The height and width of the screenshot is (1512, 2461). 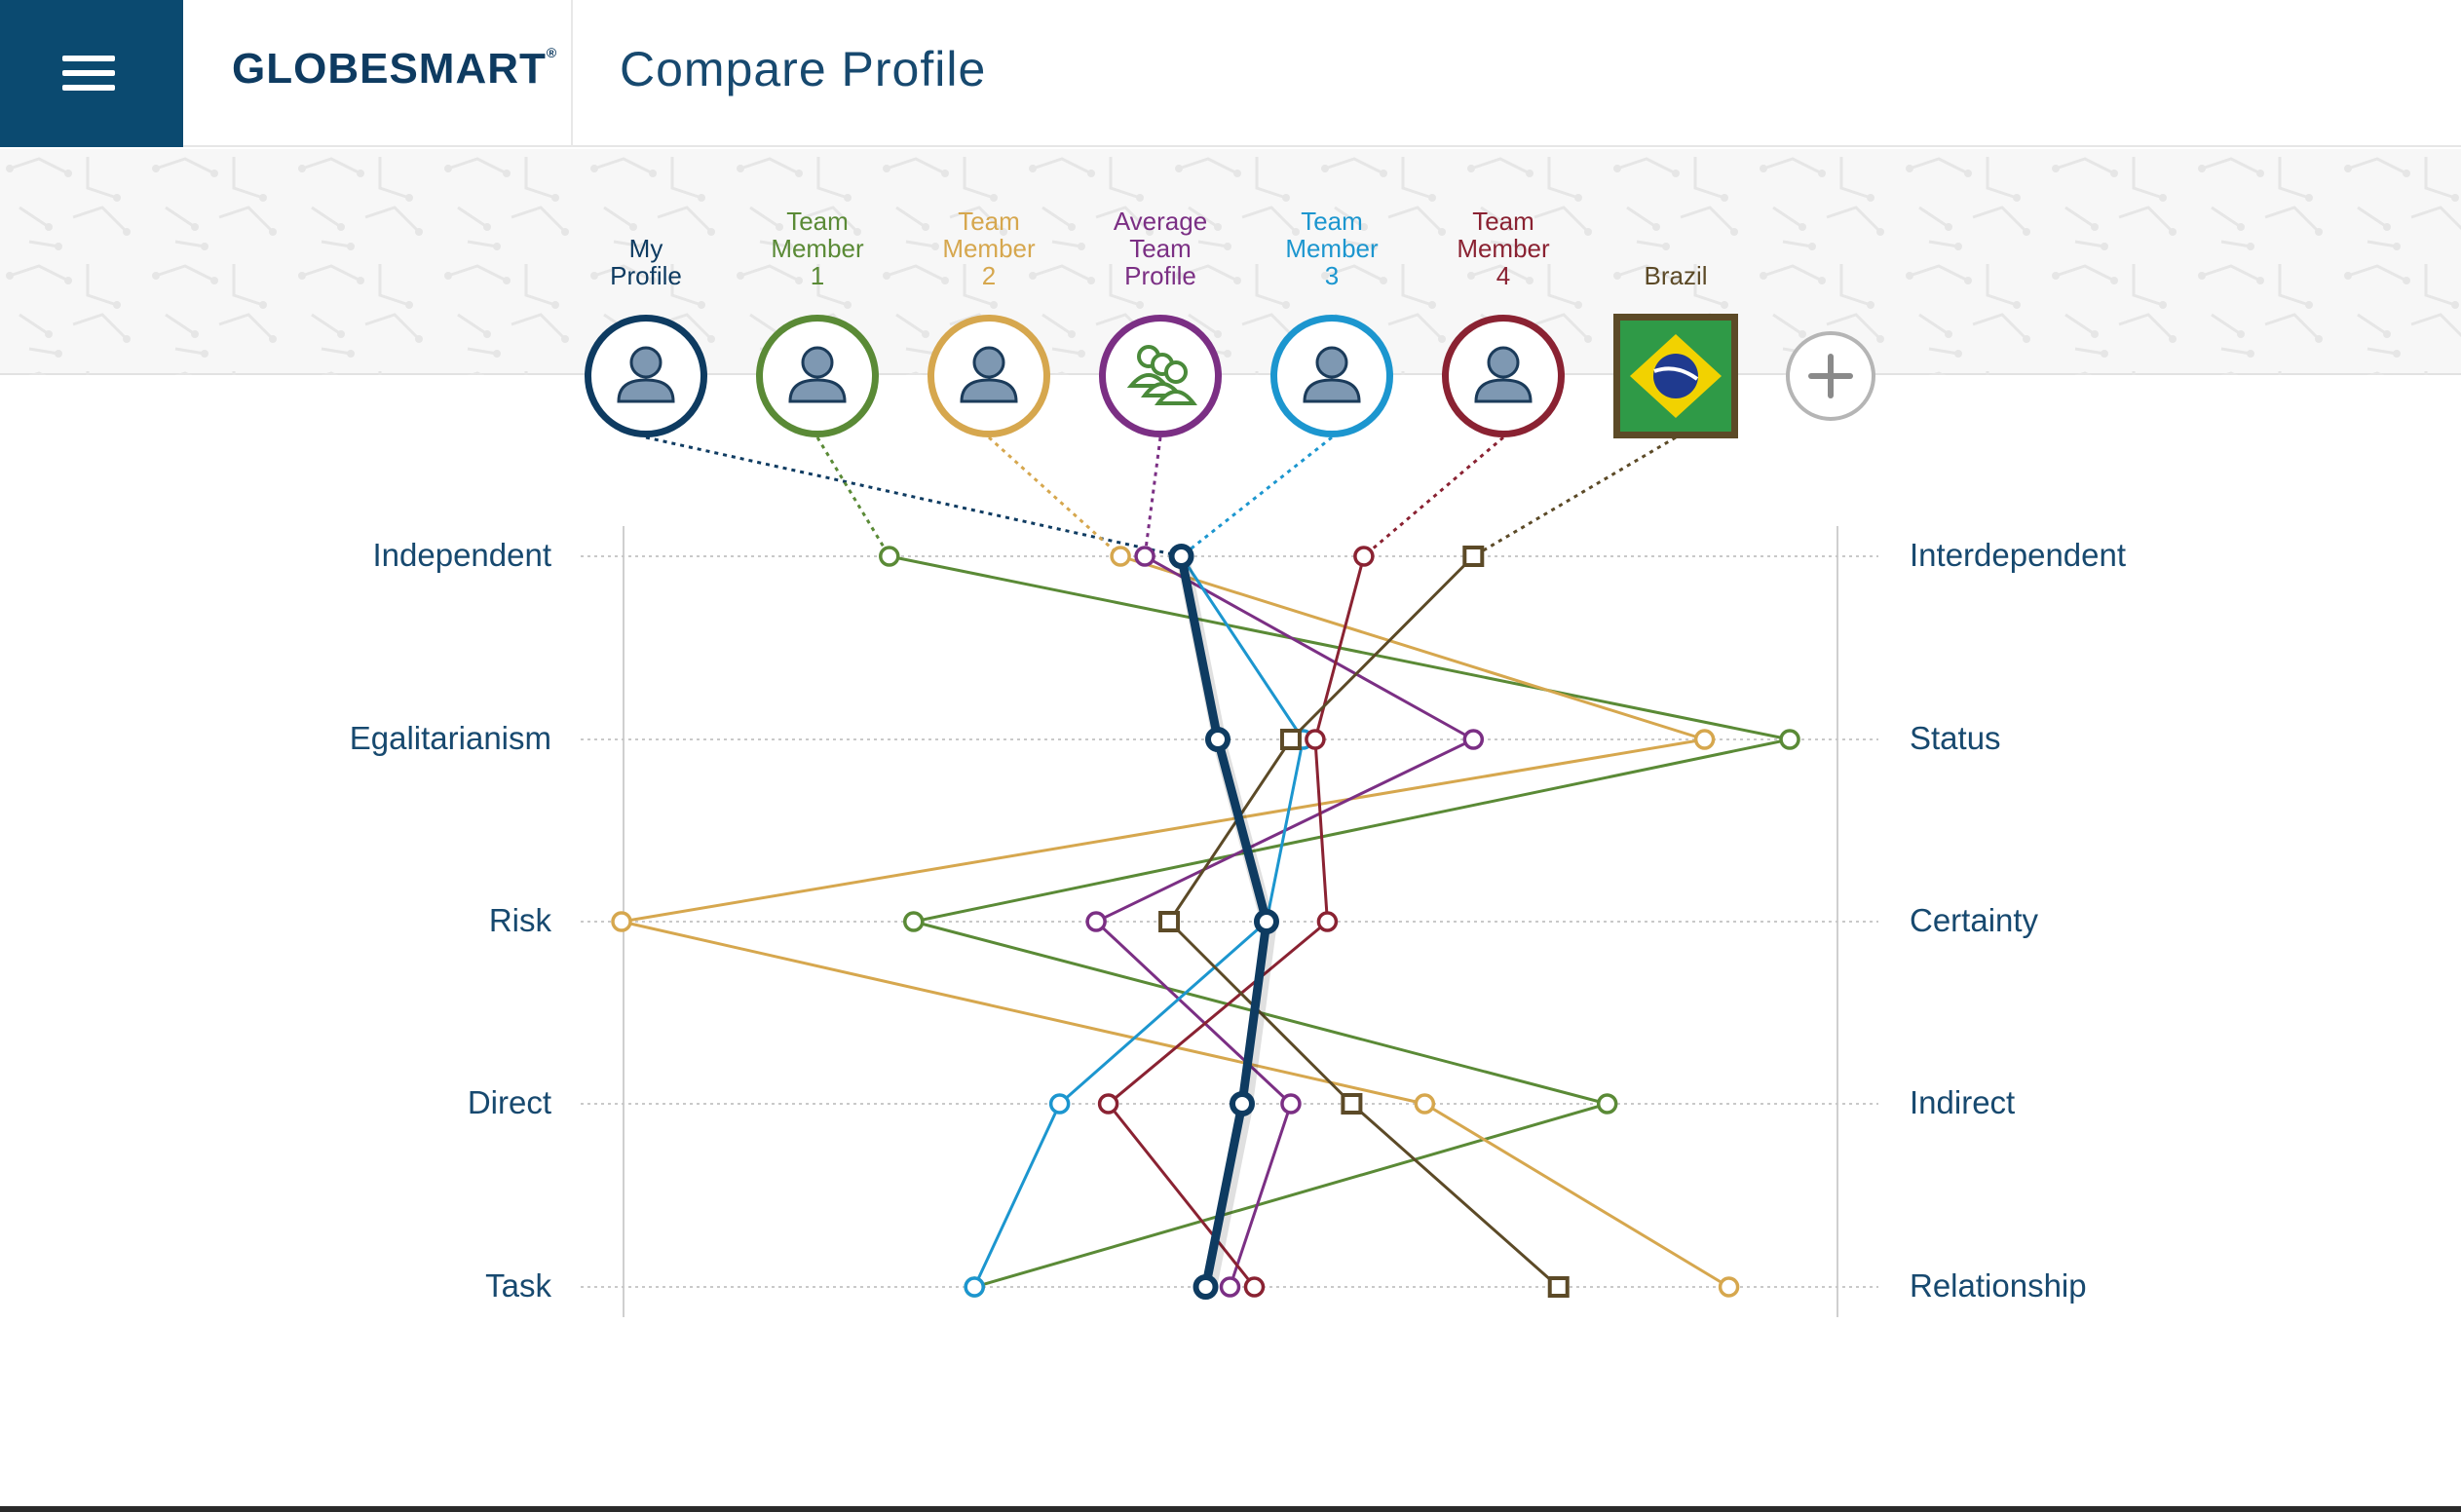 What do you see at coordinates (1503, 275) in the screenshot?
I see `profile-label-line: 4` at bounding box center [1503, 275].